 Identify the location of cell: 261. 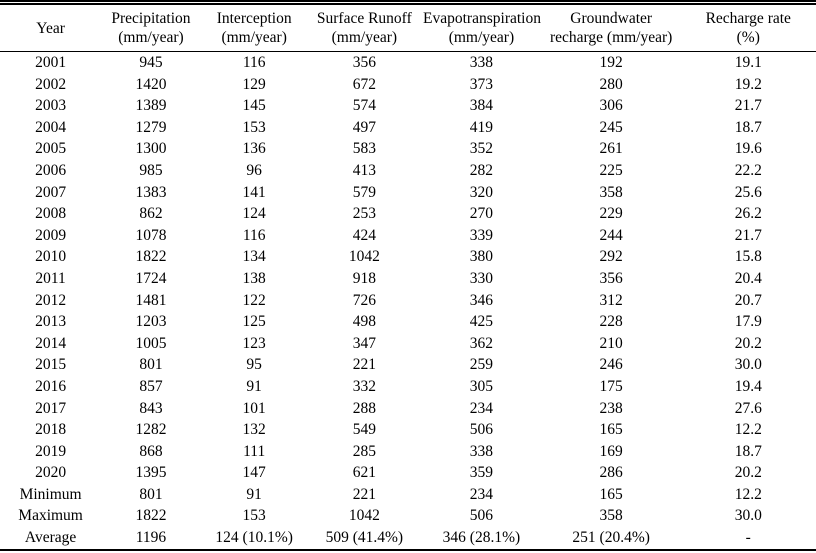
(611, 149).